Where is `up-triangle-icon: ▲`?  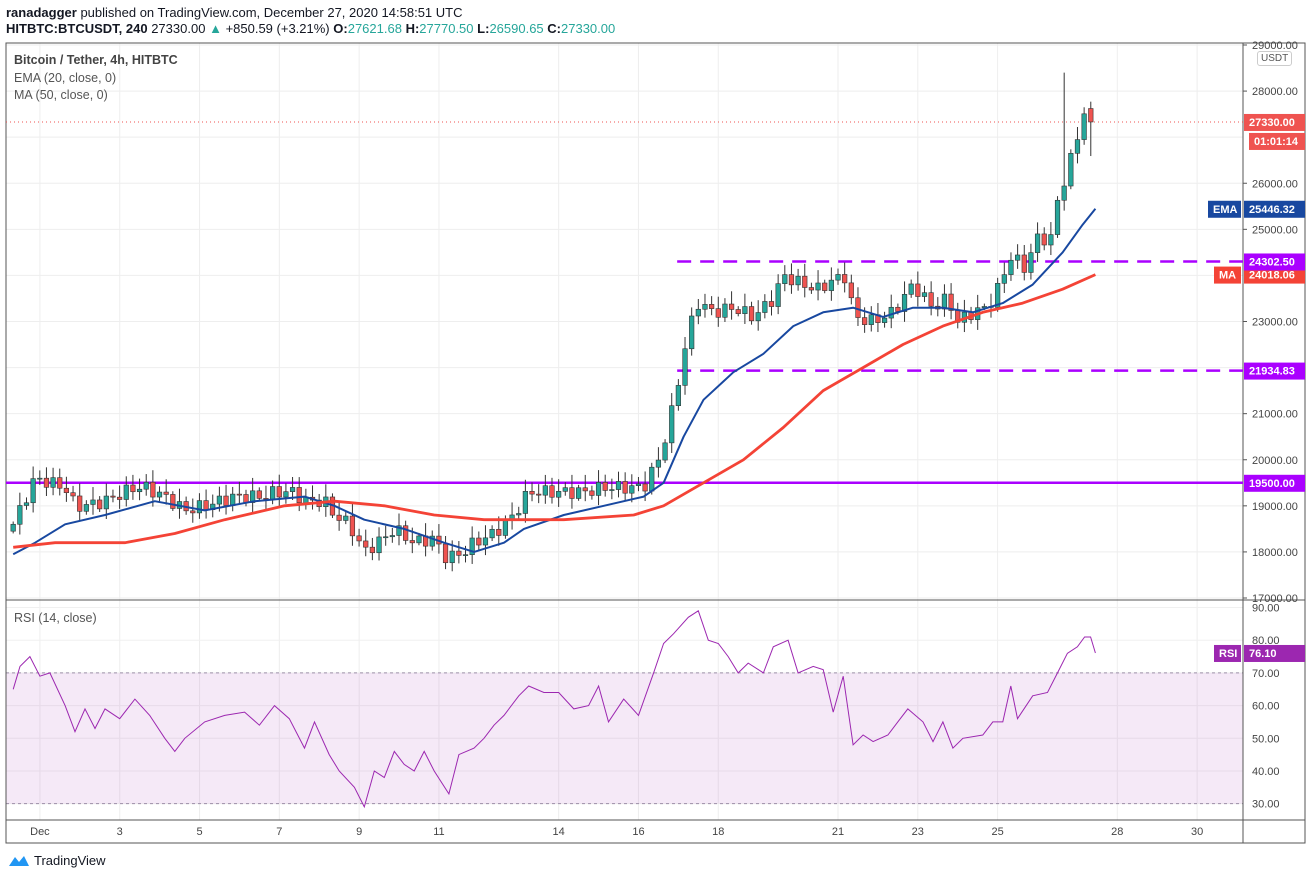
up-triangle-icon: ▲ is located at coordinates (215, 28).